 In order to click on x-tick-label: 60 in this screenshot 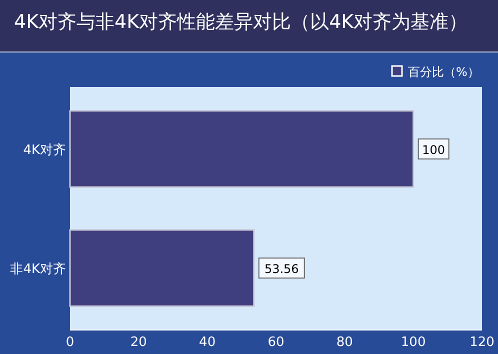, I will do `click(276, 342)`.